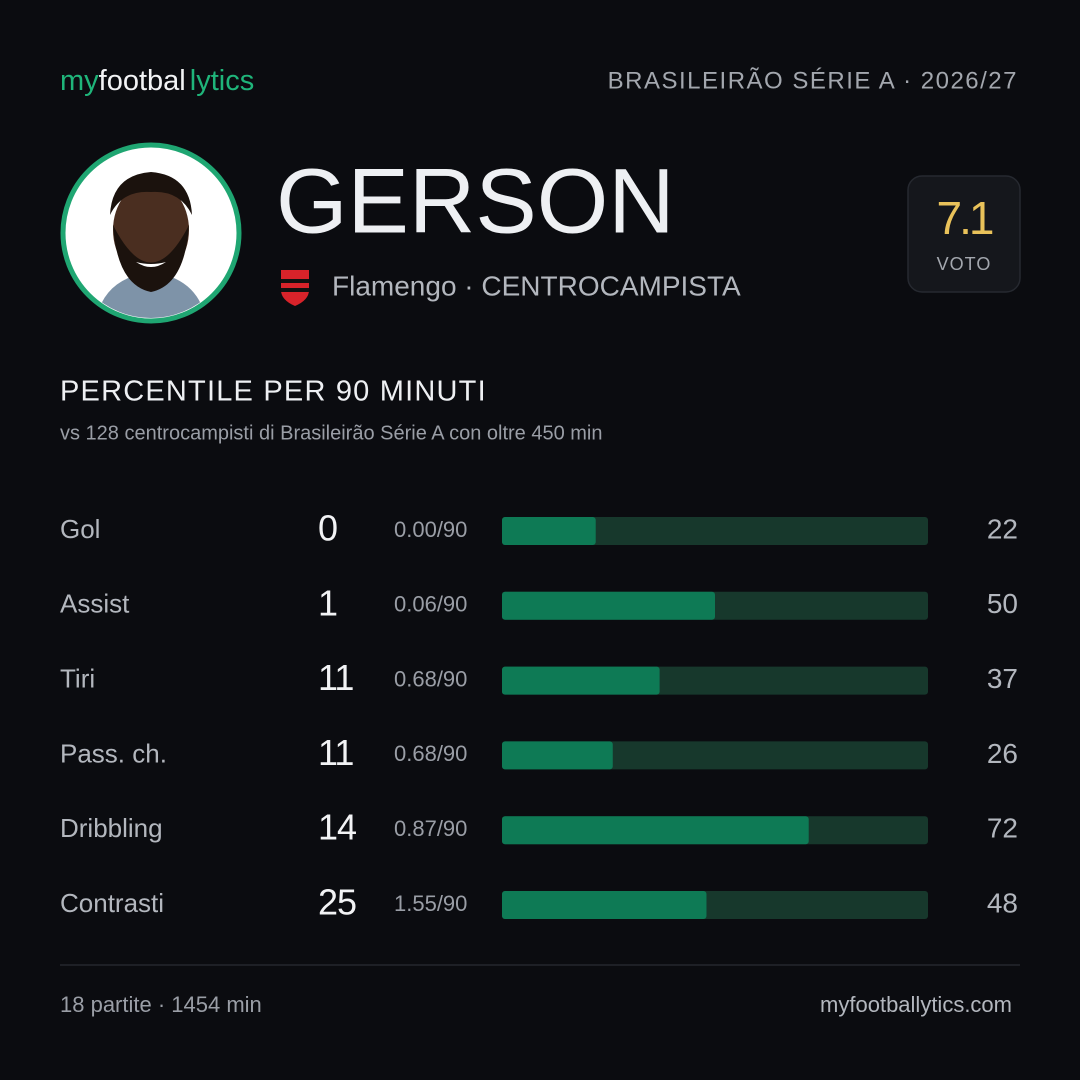 This screenshot has height=1080, width=1080. What do you see at coordinates (337, 902) in the screenshot?
I see `stat-total: 25` at bounding box center [337, 902].